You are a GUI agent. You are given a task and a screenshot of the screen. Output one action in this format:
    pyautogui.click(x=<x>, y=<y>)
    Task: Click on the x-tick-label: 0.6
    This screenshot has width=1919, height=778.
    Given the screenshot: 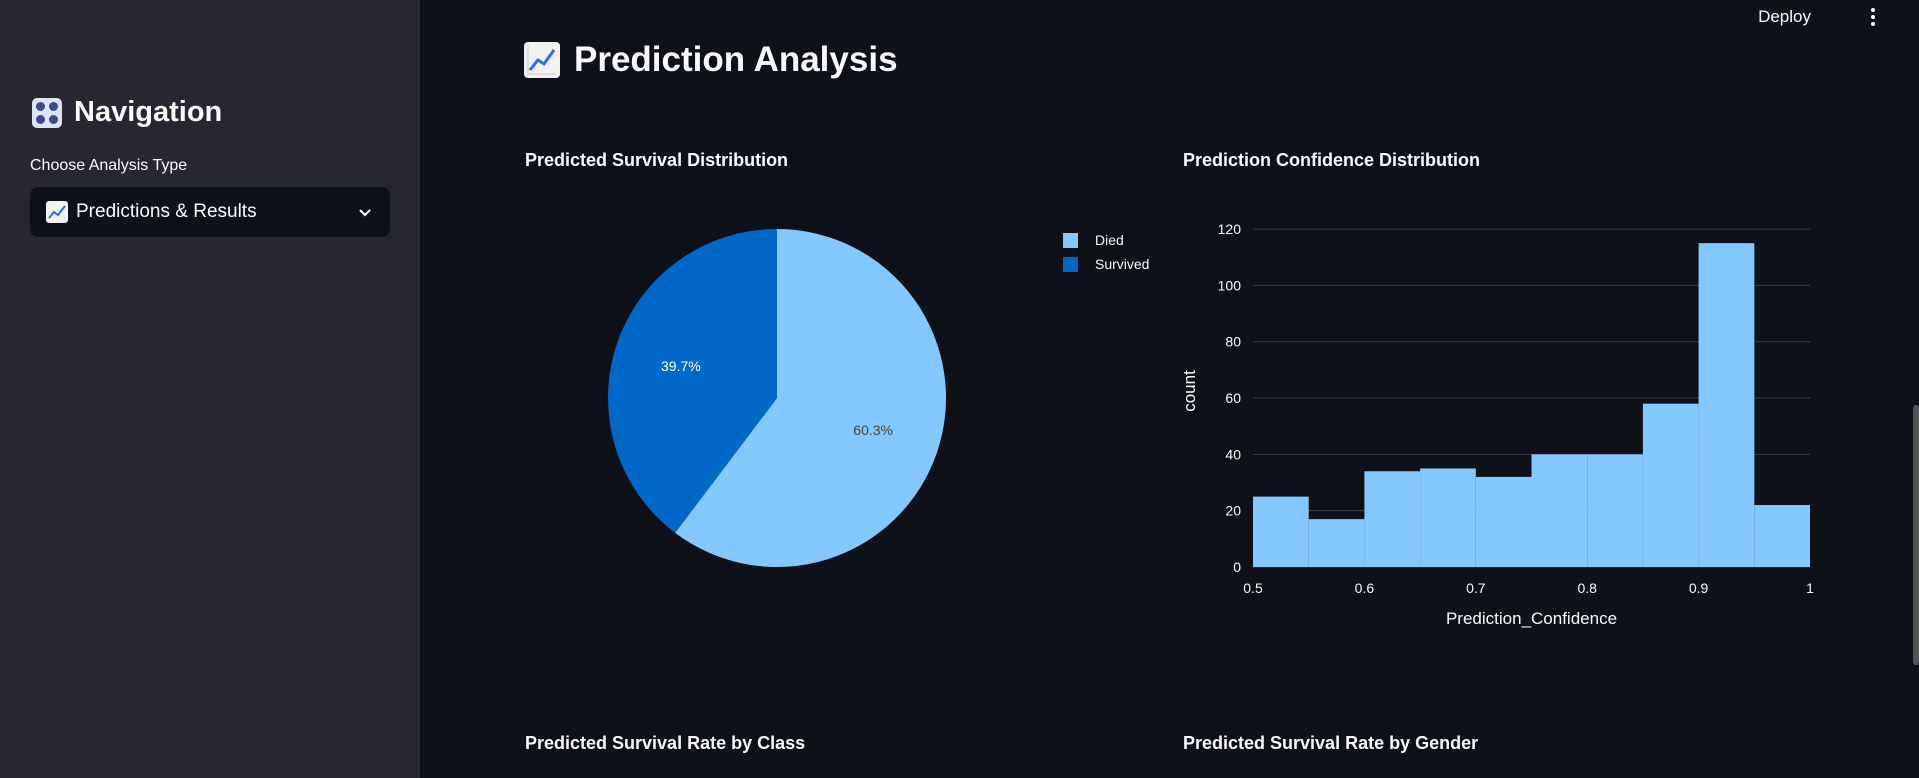 What is the action you would take?
    pyautogui.click(x=1365, y=588)
    